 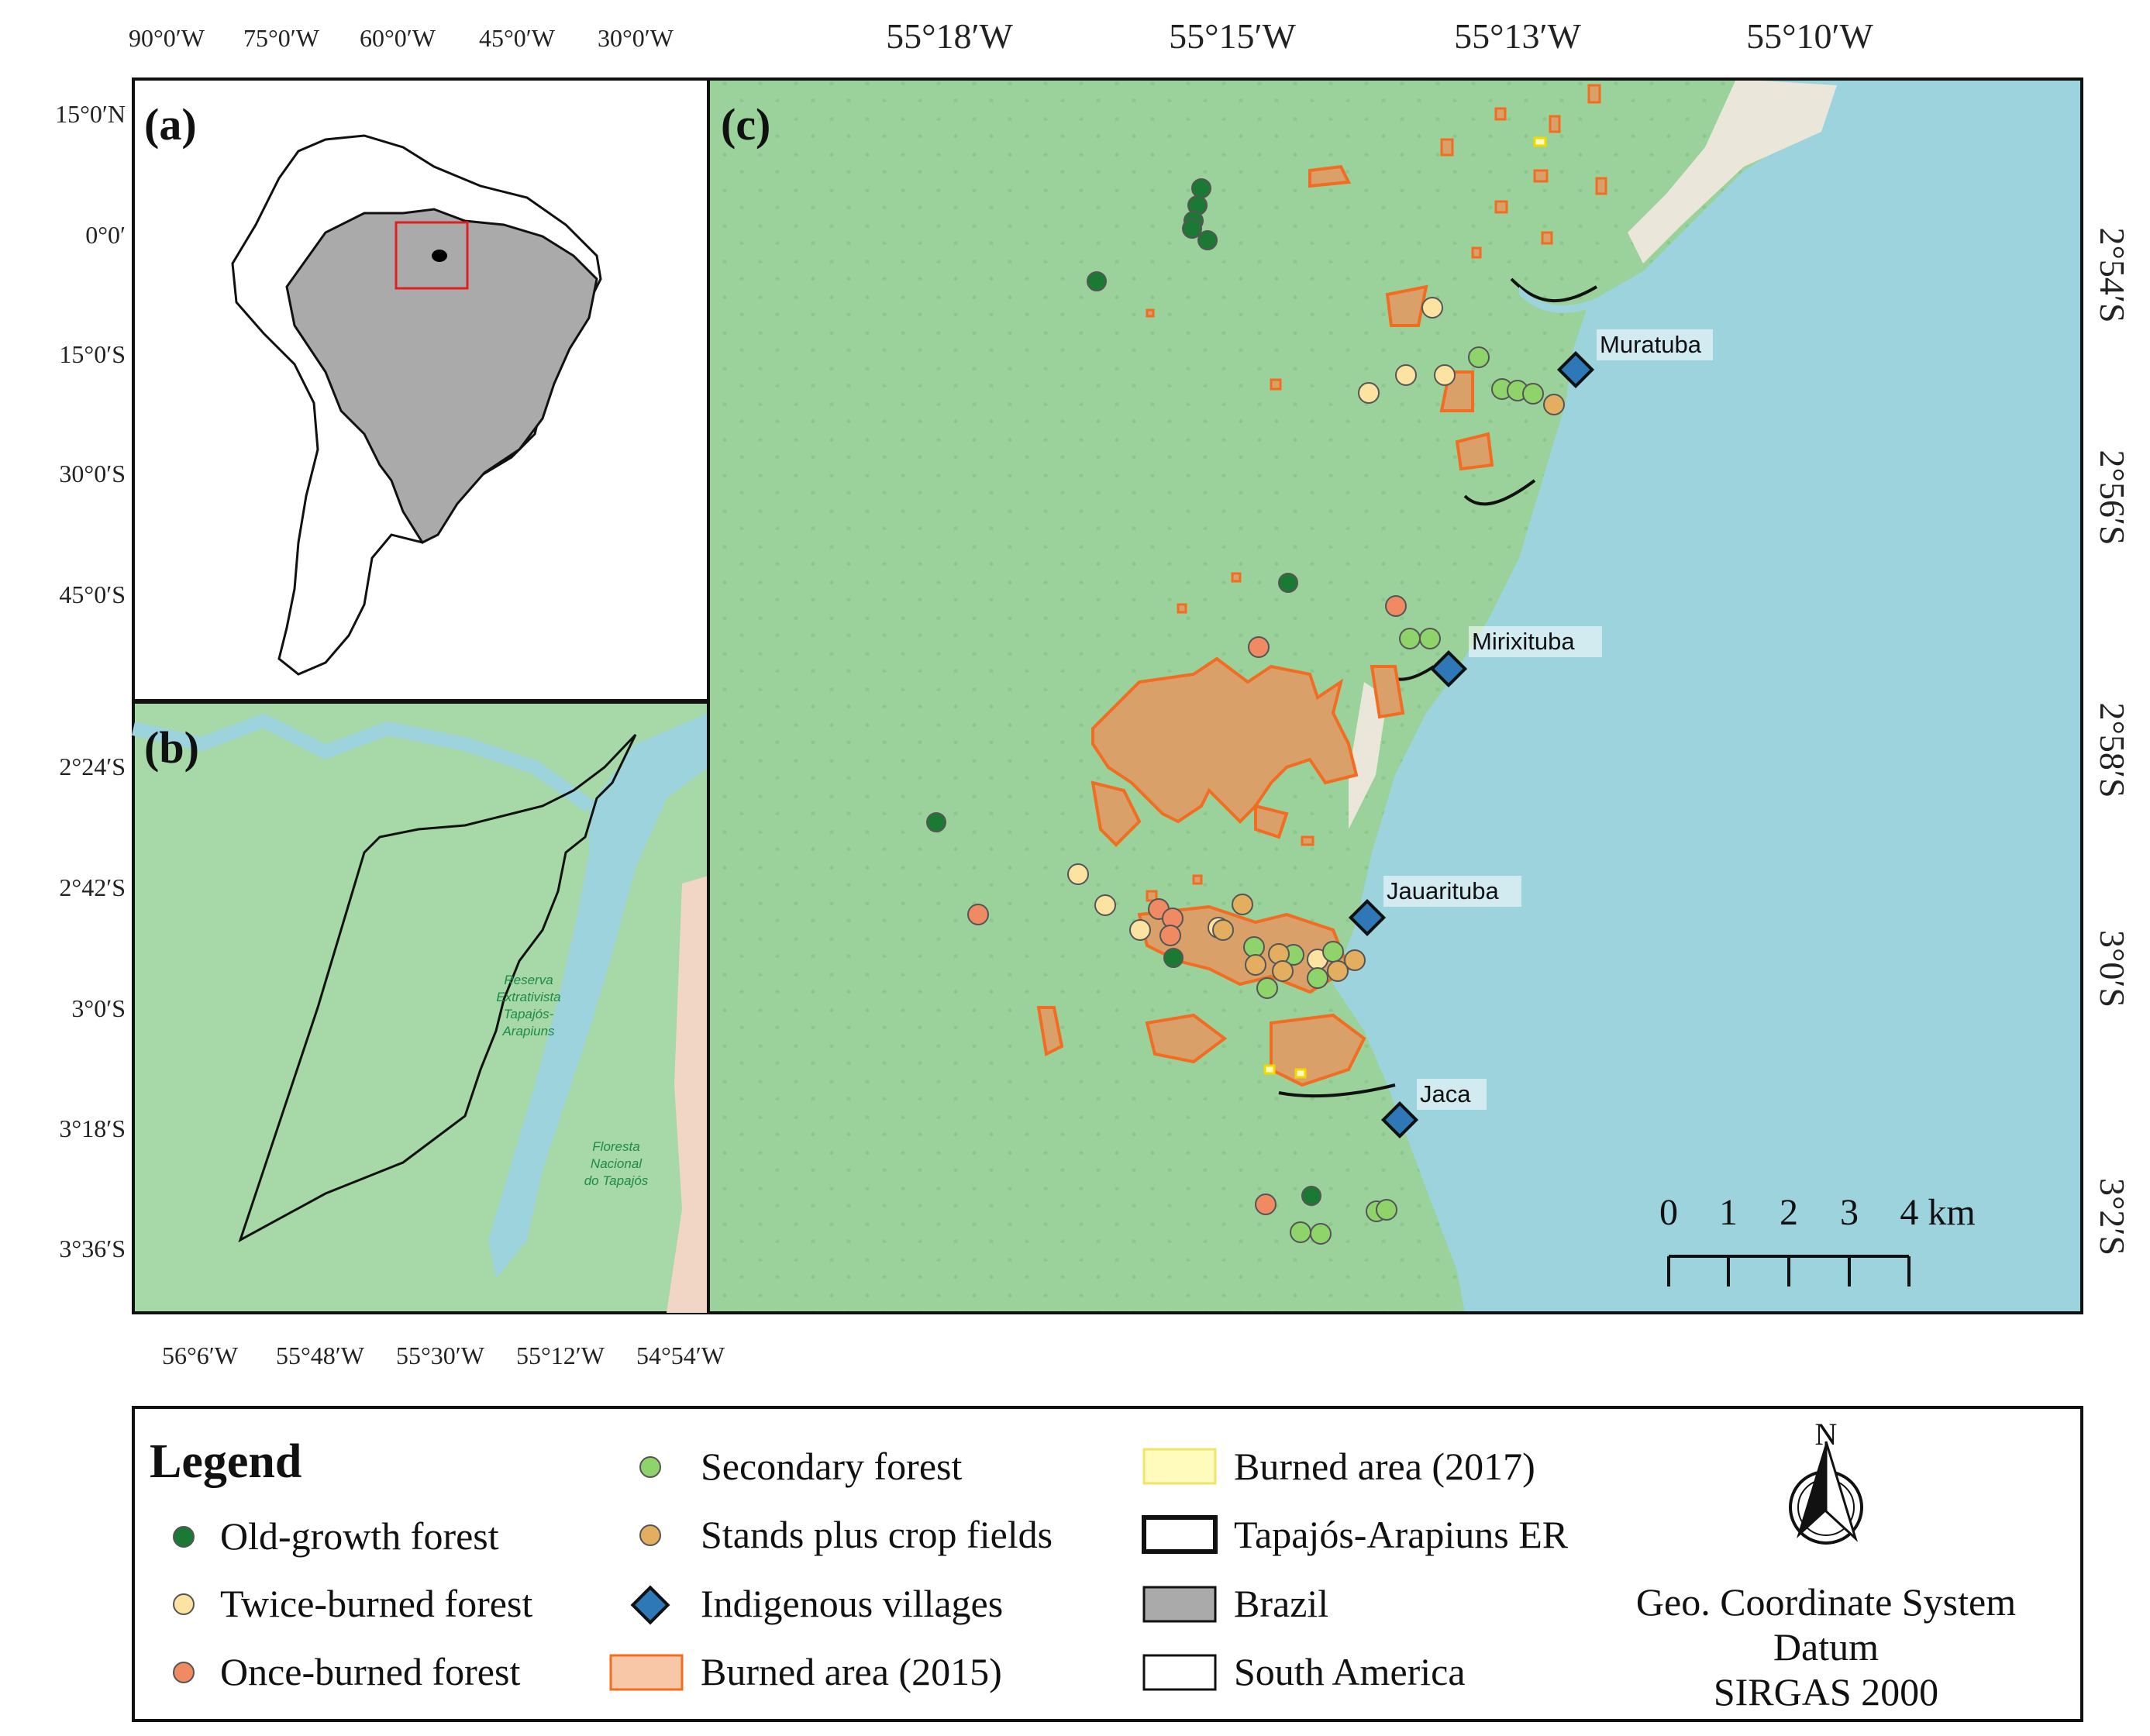 I want to click on legend-swatch-twice-burned, so click(x=184, y=1604).